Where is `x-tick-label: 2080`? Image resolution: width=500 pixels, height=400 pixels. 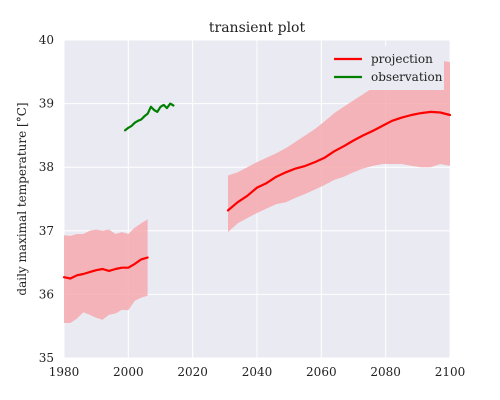 x-tick-label: 2080 is located at coordinates (385, 372).